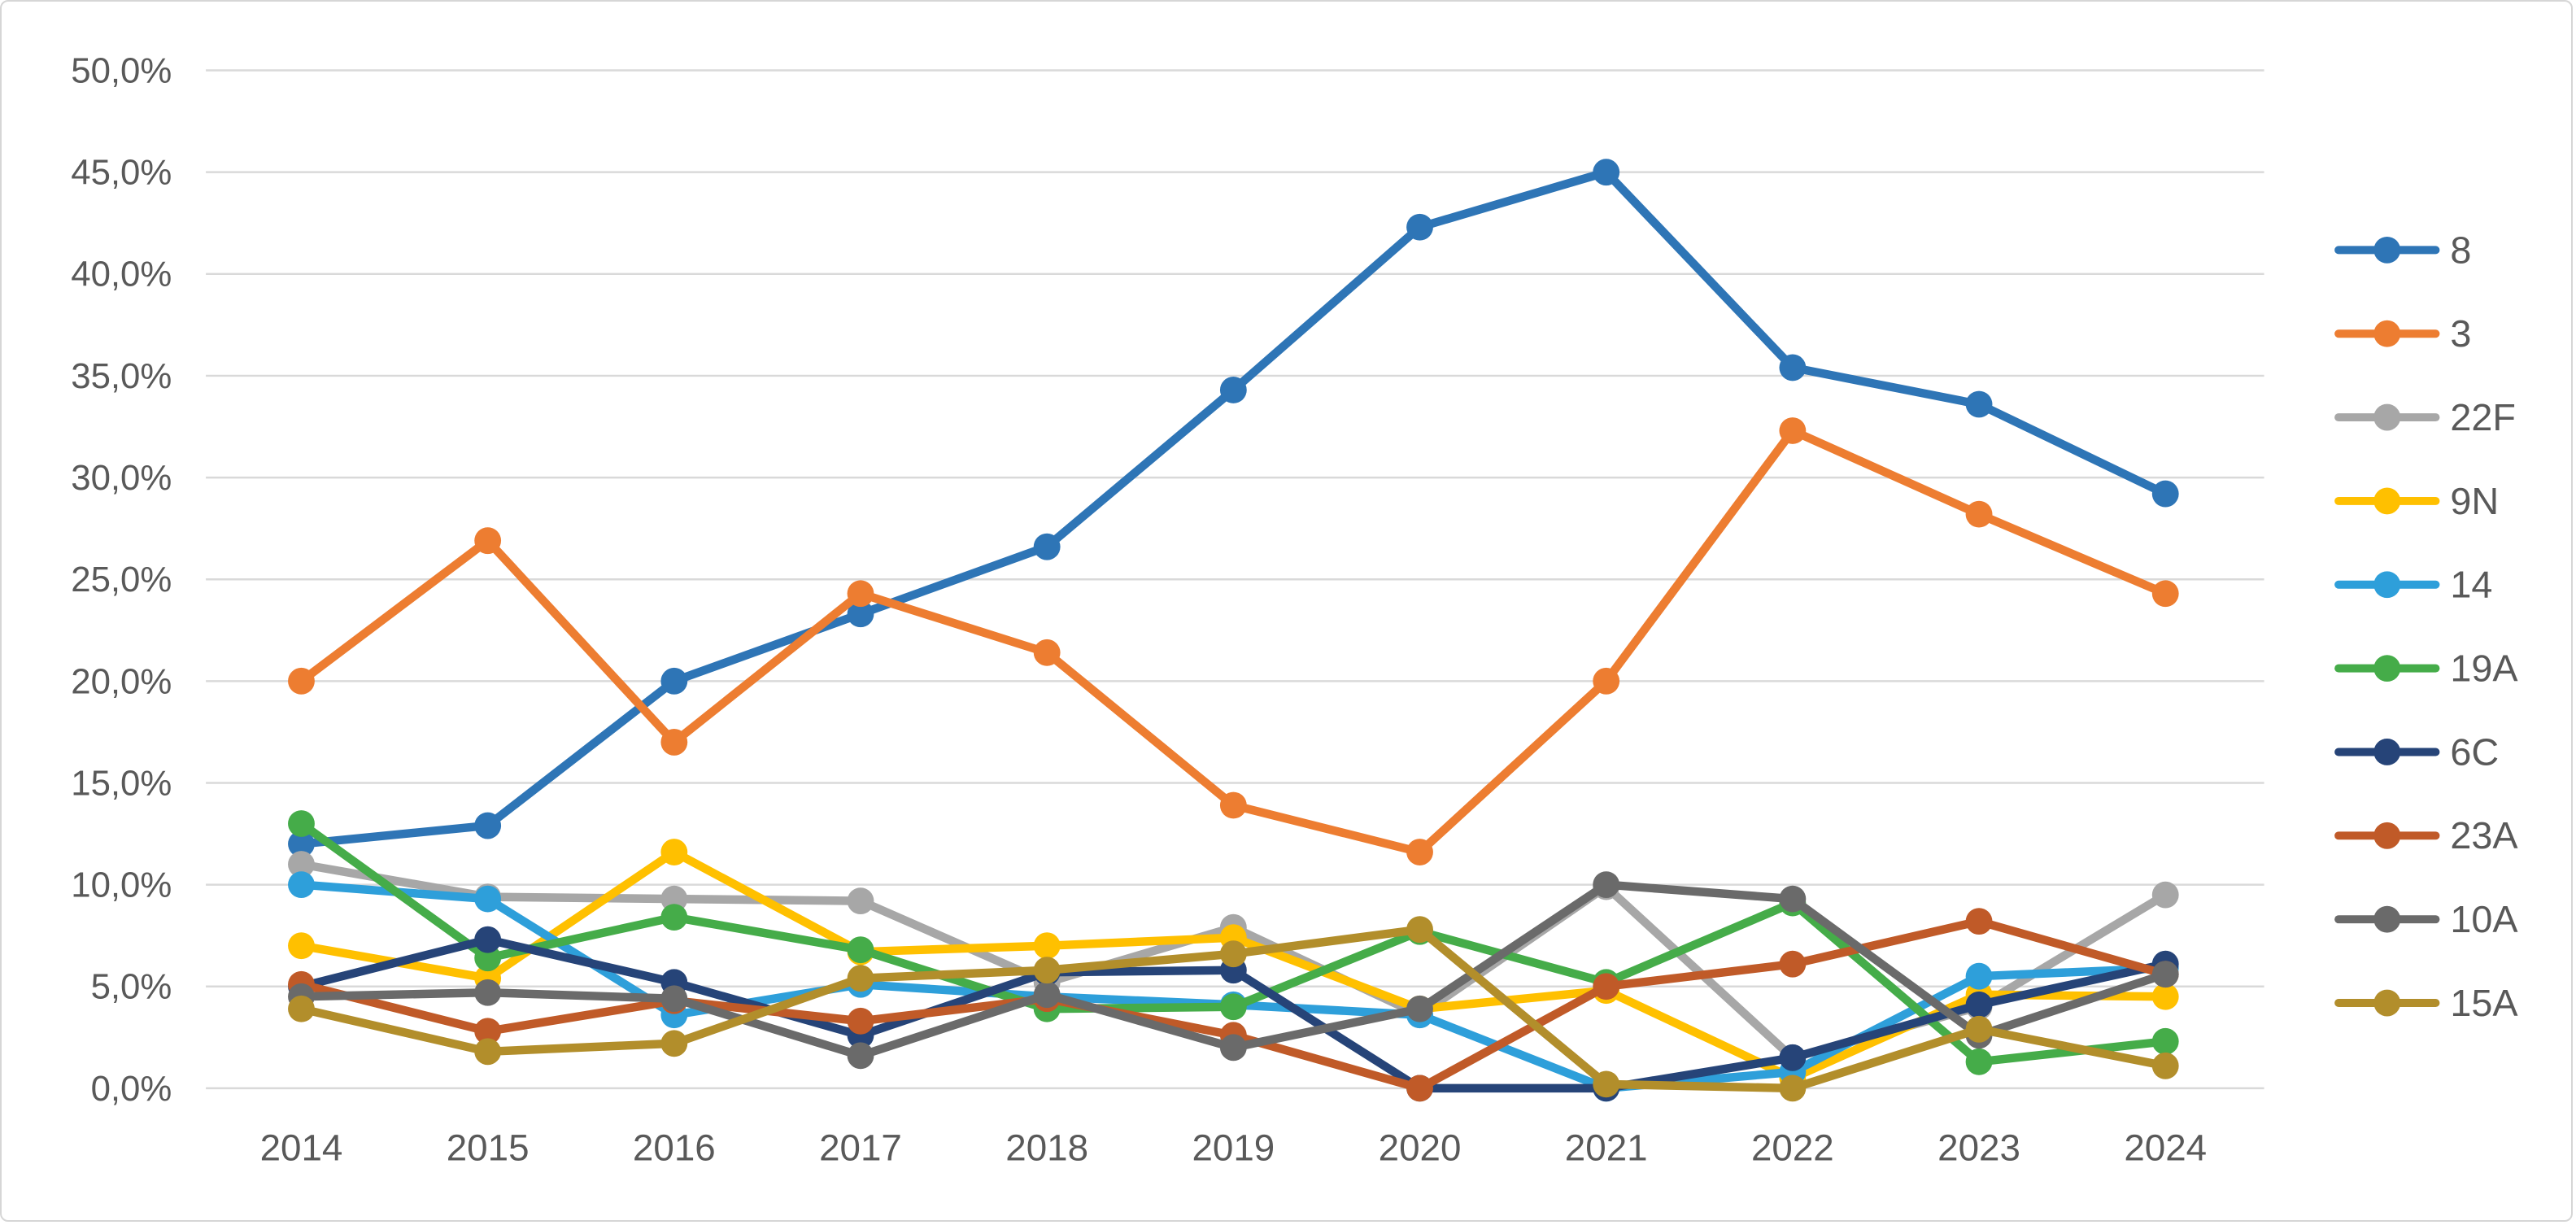  I want to click on legend-label-19A: 19A, so click(2484, 669).